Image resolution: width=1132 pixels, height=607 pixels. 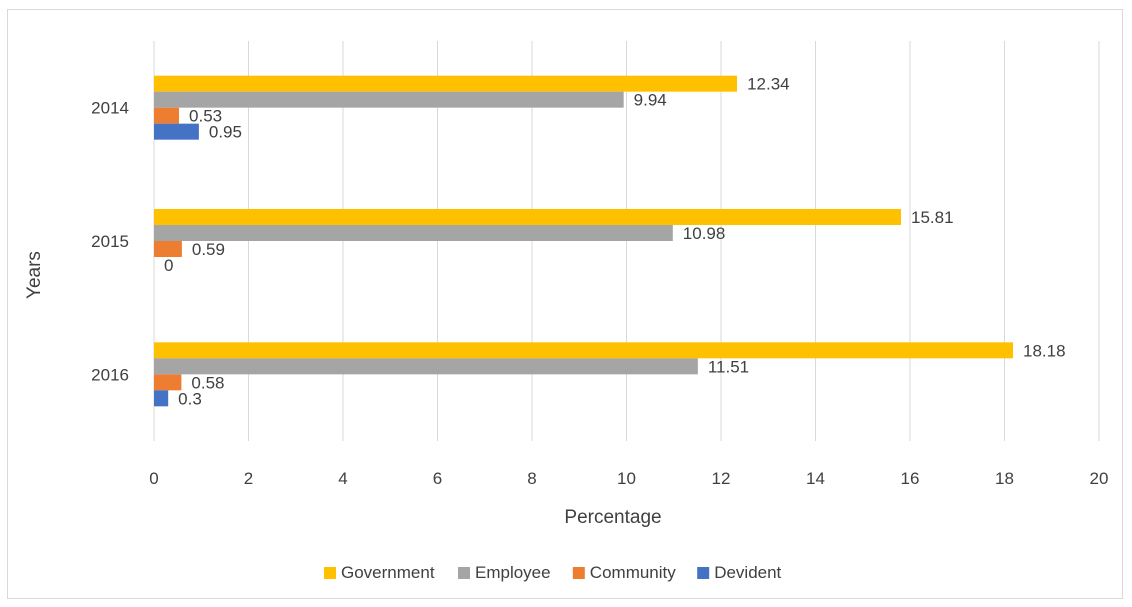 What do you see at coordinates (1004, 478) in the screenshot?
I see `x-tick-label-18: 18` at bounding box center [1004, 478].